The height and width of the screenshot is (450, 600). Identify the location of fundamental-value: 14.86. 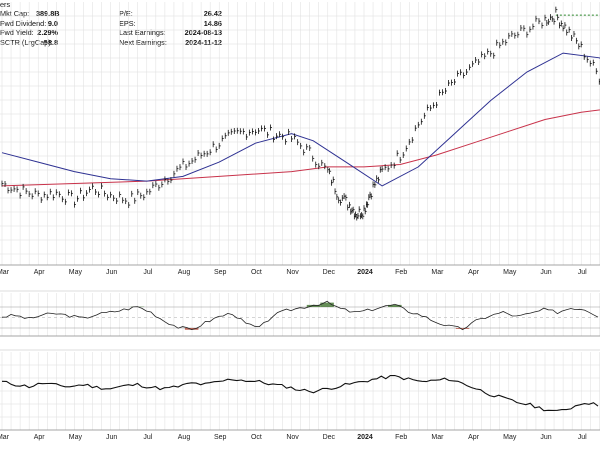
(212, 23).